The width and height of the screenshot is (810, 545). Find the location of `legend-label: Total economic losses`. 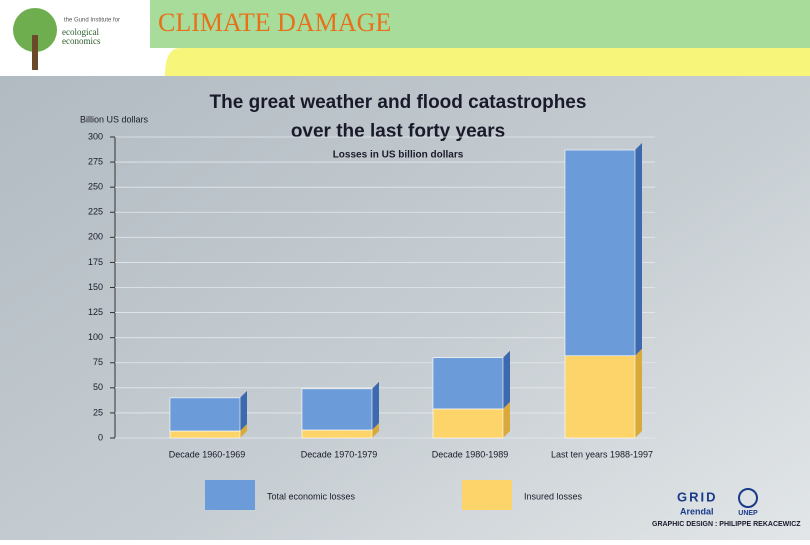

legend-label: Total economic losses is located at coordinates (311, 496).